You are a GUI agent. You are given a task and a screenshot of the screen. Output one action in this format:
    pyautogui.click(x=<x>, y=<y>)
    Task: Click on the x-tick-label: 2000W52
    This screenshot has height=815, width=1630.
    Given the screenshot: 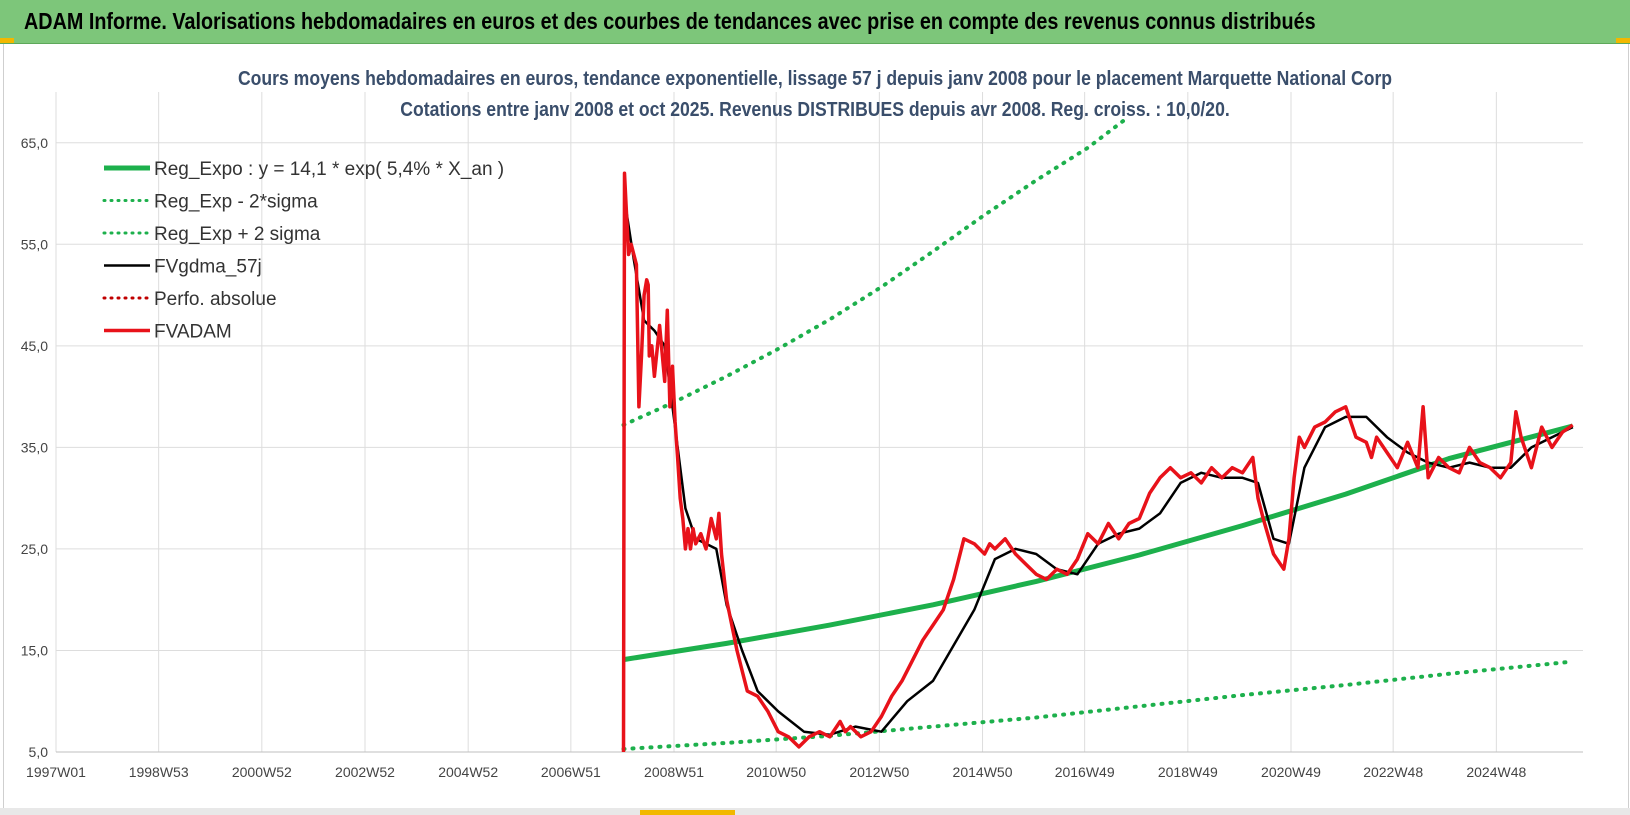 What is the action you would take?
    pyautogui.click(x=262, y=772)
    